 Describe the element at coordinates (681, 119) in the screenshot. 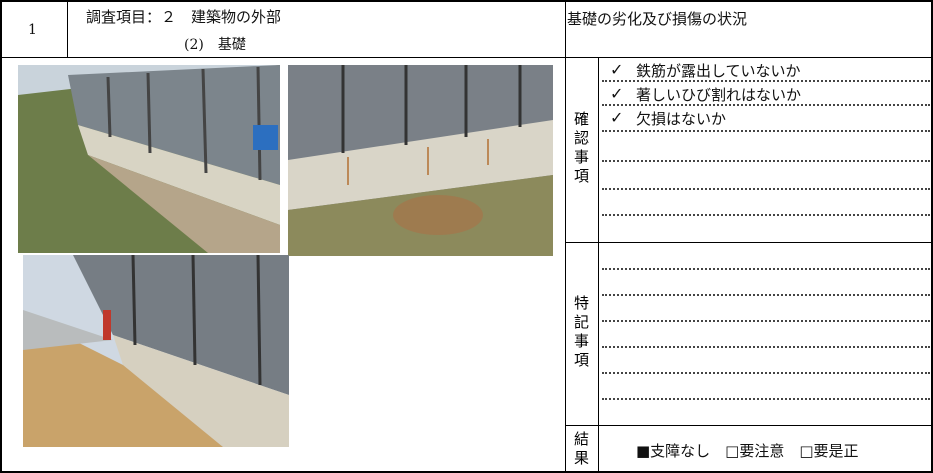

I see `check-item: 欠損はないか` at that location.